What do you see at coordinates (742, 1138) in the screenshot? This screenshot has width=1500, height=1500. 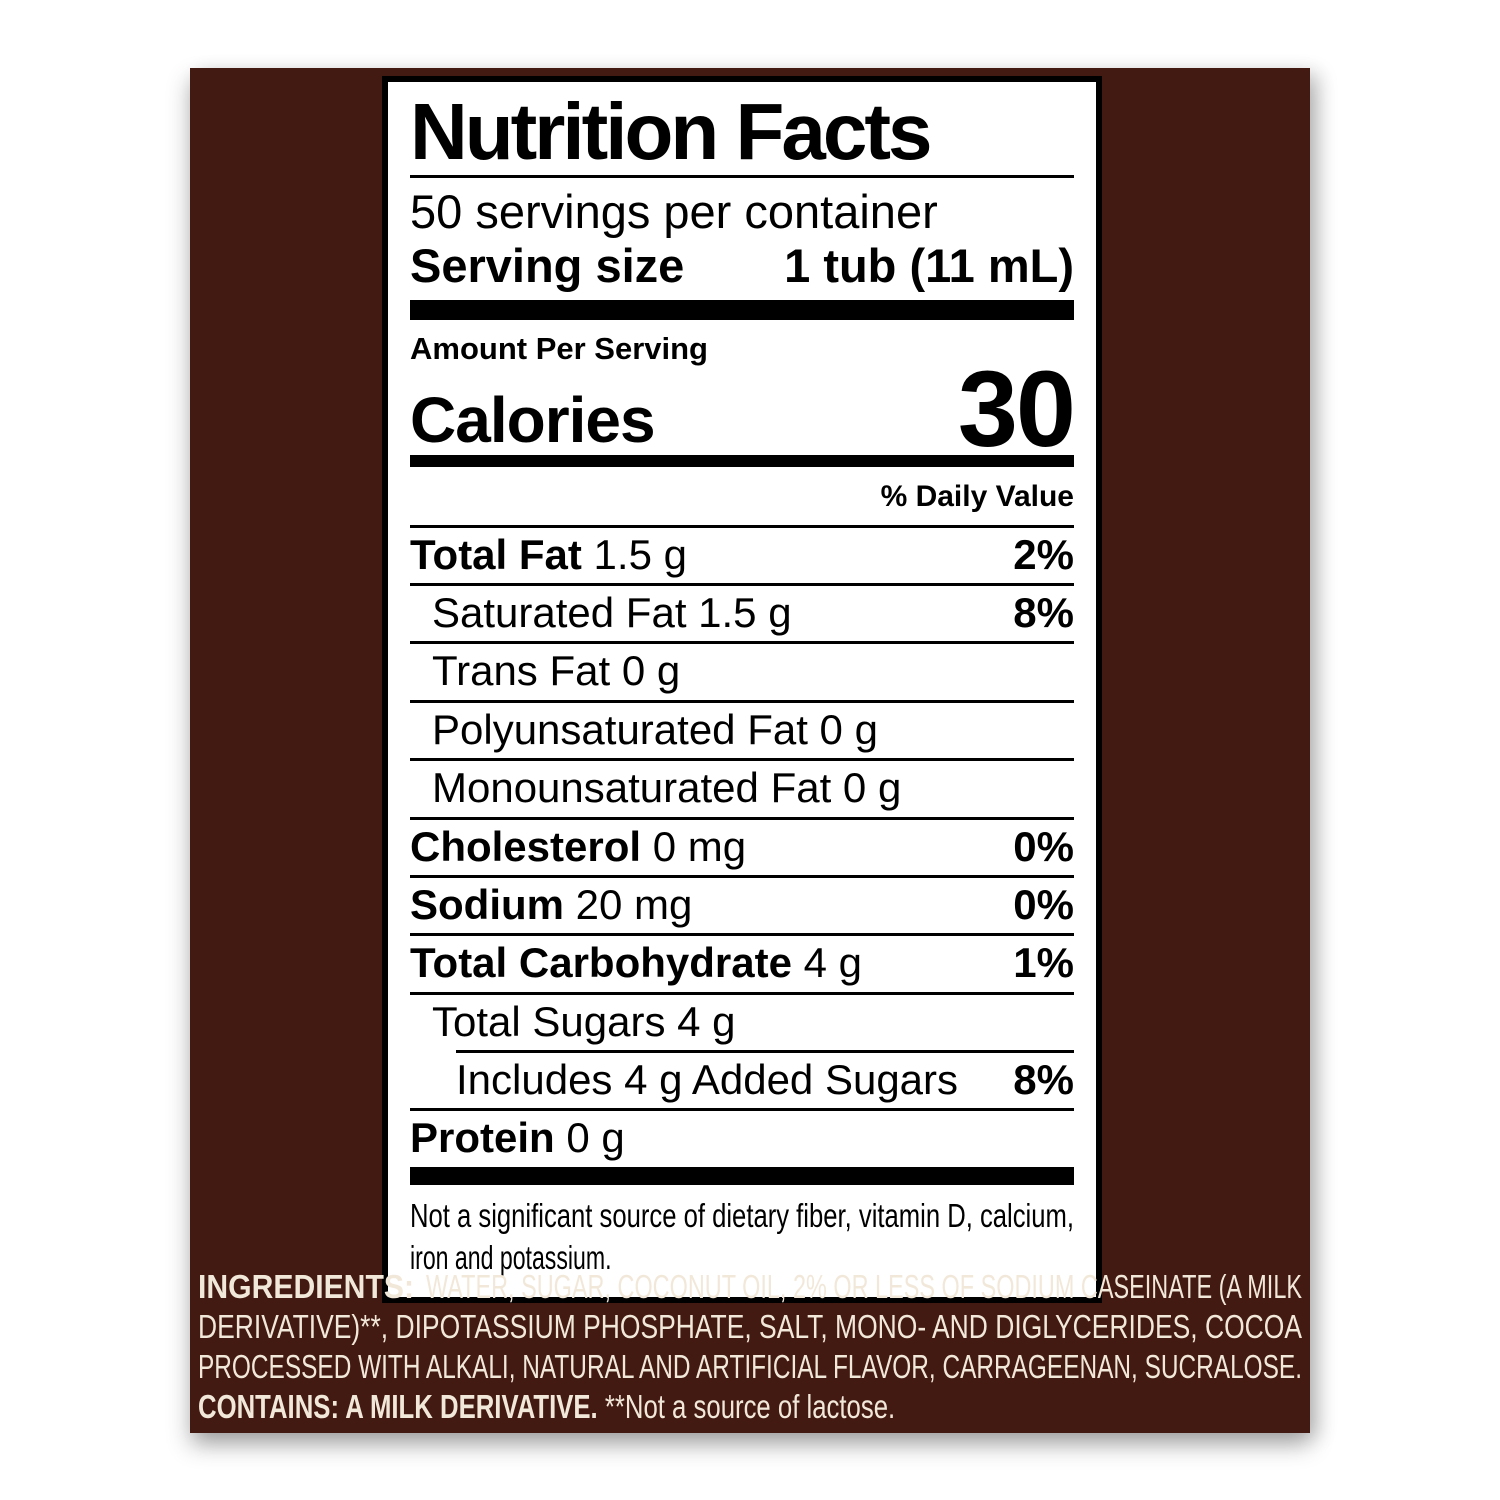 I see `nutrient-row-protein: Protein 0 g` at bounding box center [742, 1138].